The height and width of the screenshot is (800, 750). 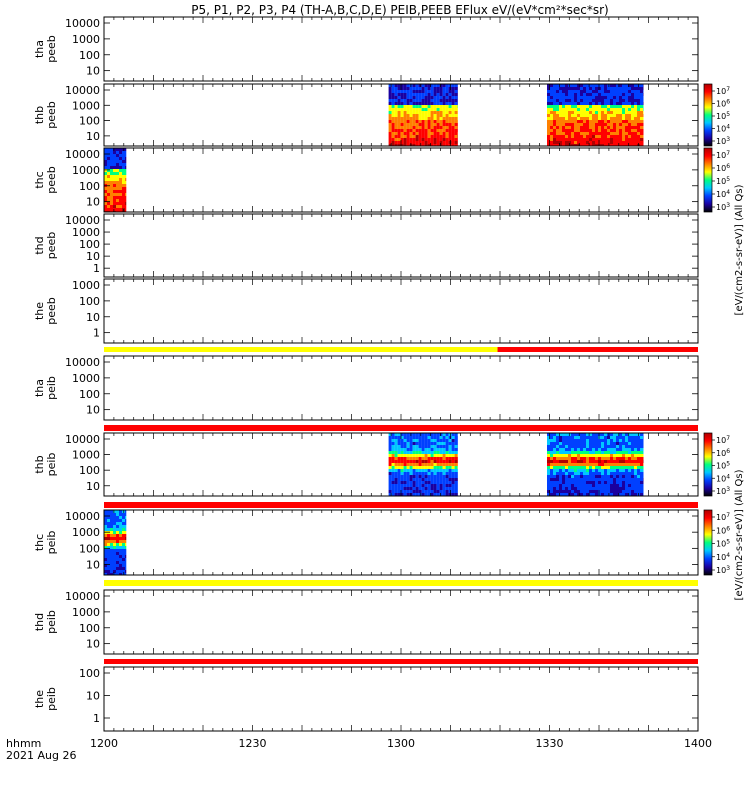 What do you see at coordinates (51, 622) in the screenshot?
I see `panel-label-product: peib` at bounding box center [51, 622].